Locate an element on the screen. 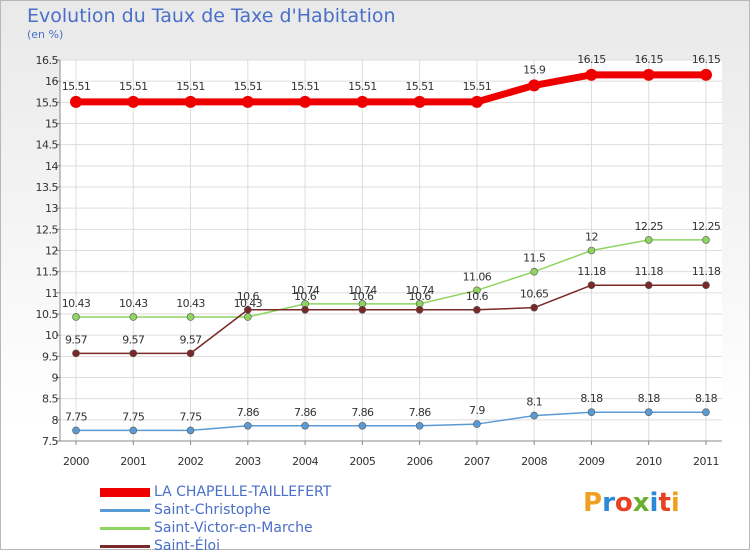 This screenshot has height=556, width=750. logo-letter: i is located at coordinates (654, 503).